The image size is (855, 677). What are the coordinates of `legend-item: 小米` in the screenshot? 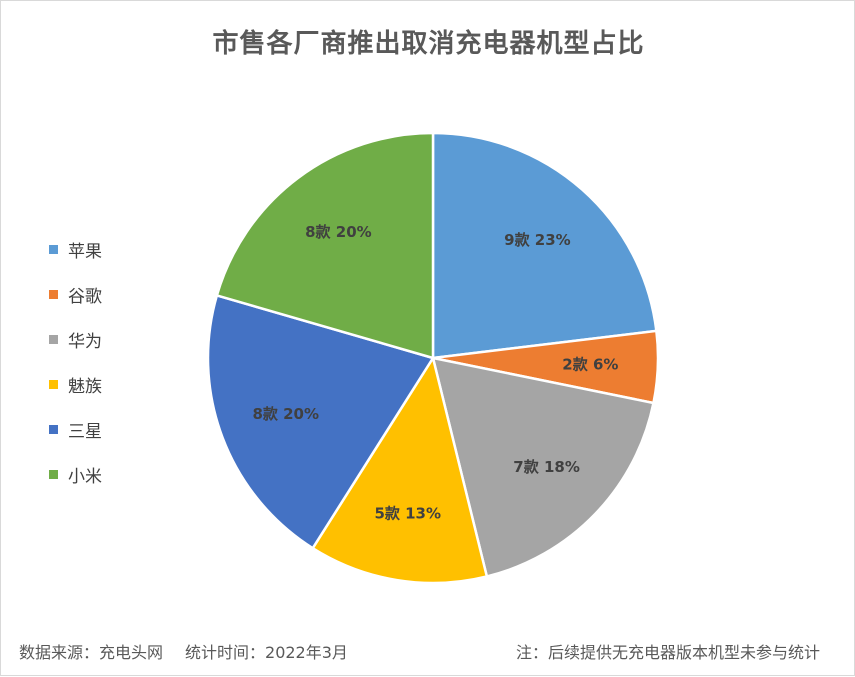 It's located at (75, 474).